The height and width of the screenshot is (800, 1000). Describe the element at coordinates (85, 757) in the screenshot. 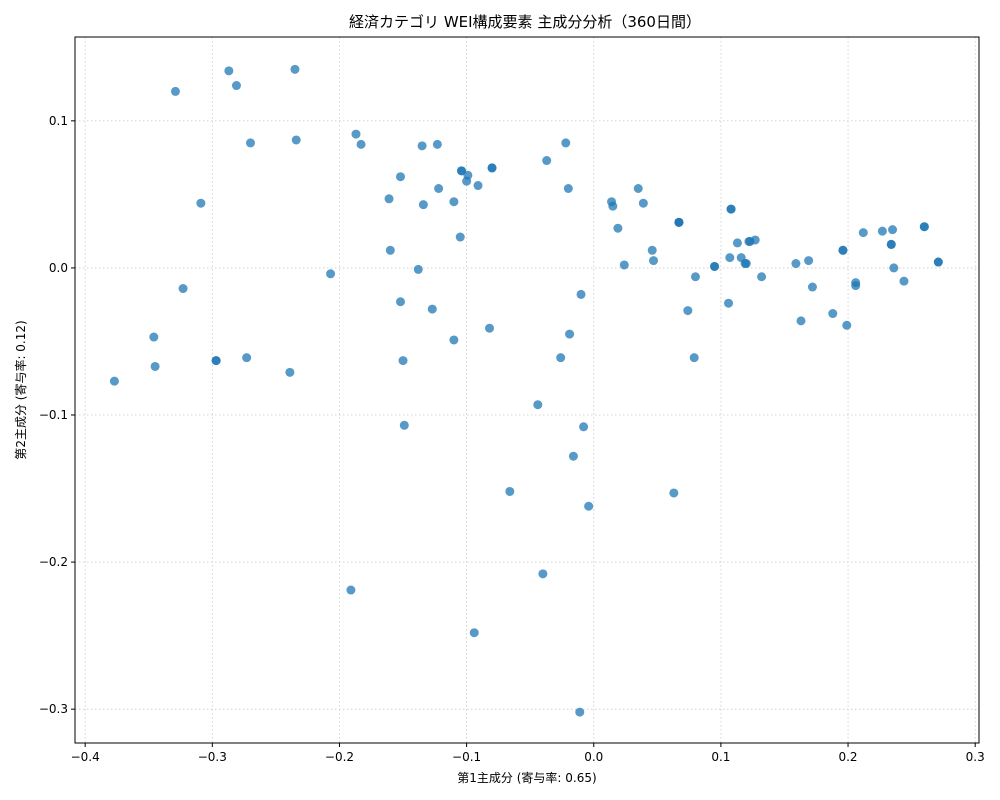

I see `x-tick-label: −0.4` at that location.